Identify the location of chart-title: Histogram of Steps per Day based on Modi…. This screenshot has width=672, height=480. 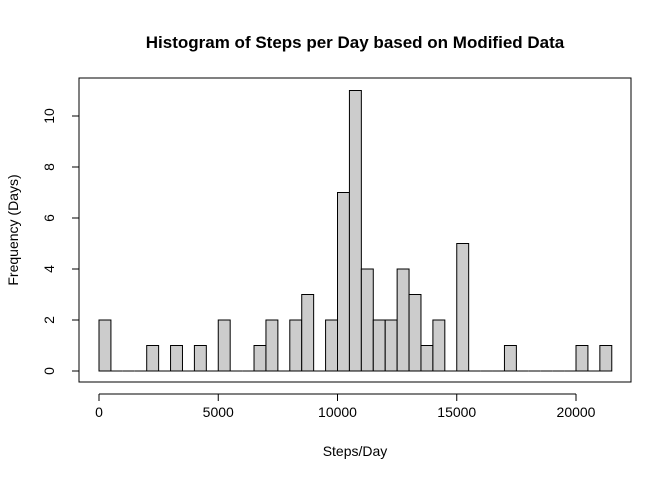
(355, 42).